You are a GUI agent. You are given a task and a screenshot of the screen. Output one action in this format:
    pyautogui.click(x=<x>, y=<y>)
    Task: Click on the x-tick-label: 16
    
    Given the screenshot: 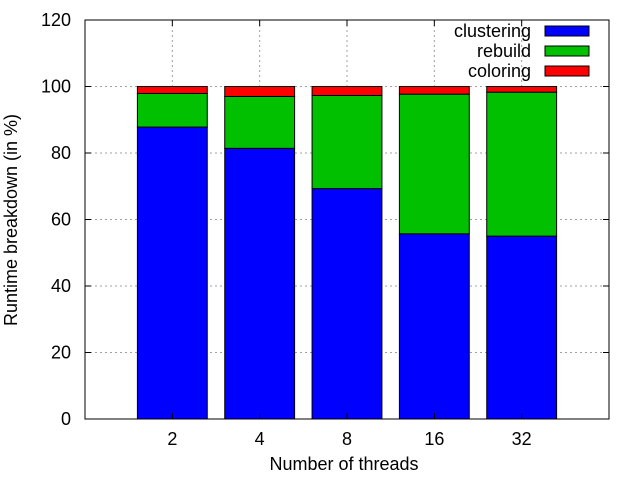 What is the action you would take?
    pyautogui.click(x=434, y=439)
    